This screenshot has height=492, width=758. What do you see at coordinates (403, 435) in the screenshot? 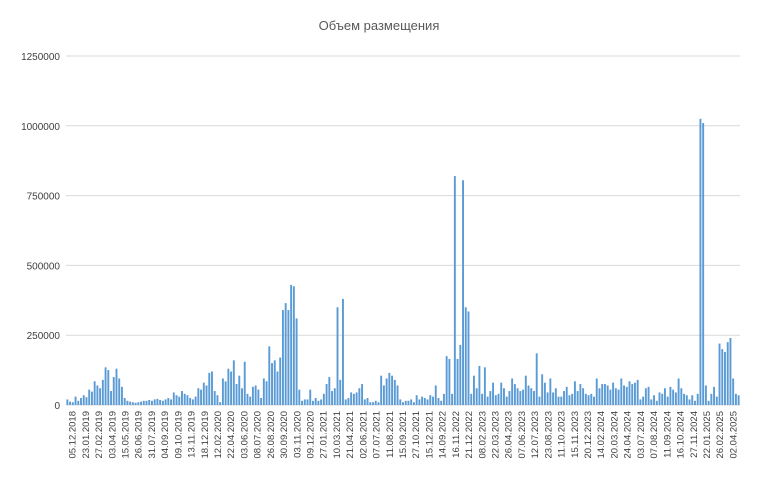
I see `x-tick-label: 15.09.2021` at bounding box center [403, 435].